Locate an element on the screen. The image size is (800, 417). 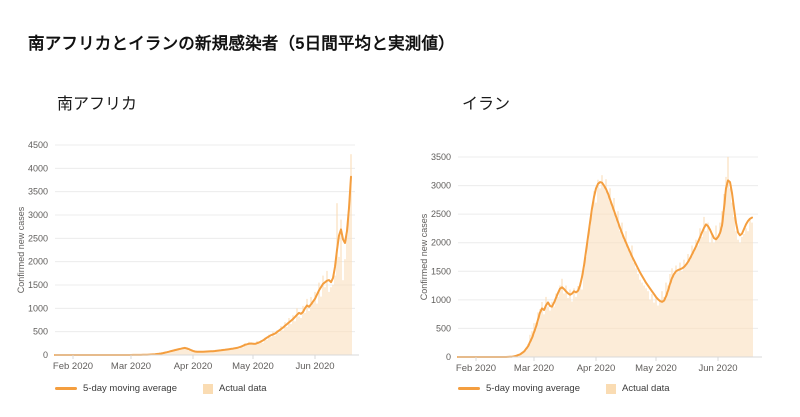
y-tick-label: 1000 is located at coordinates (441, 300).